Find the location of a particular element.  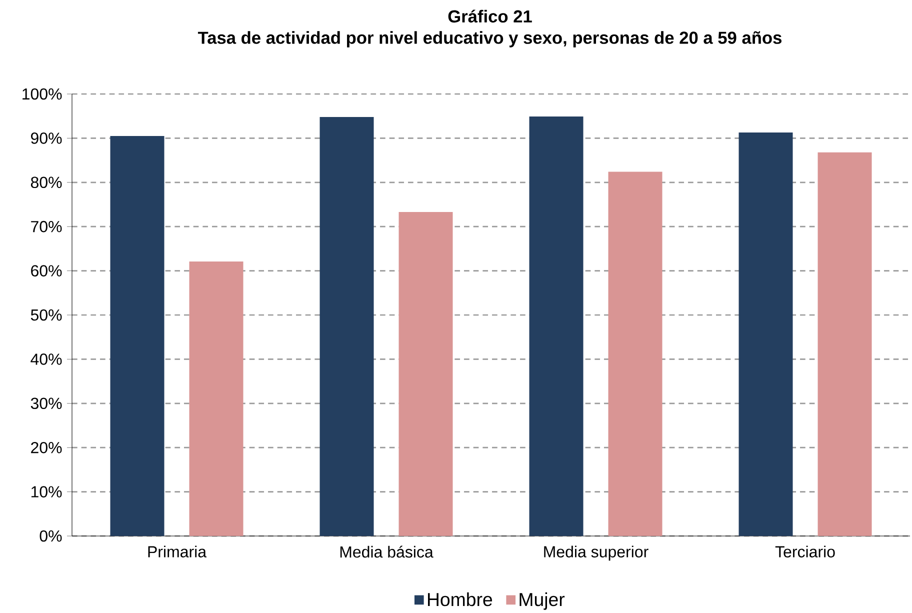

y-tick-label: 90% is located at coordinates (46, 138).